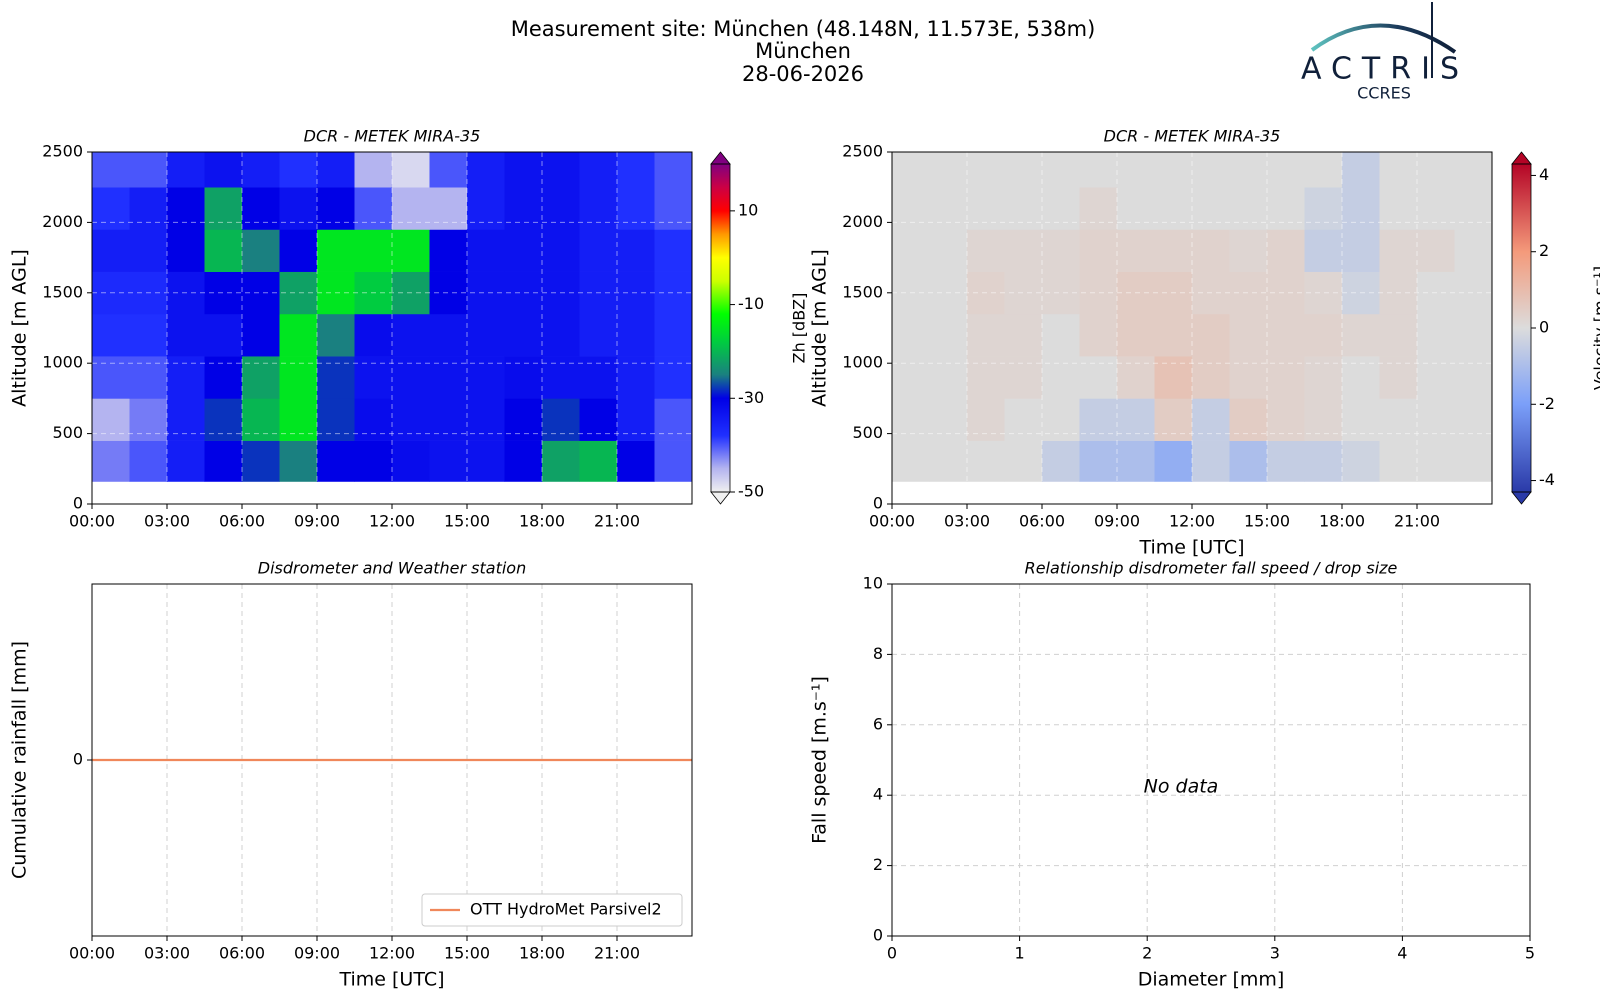  I want to click on y-tick-label: 1500, so click(62, 291).